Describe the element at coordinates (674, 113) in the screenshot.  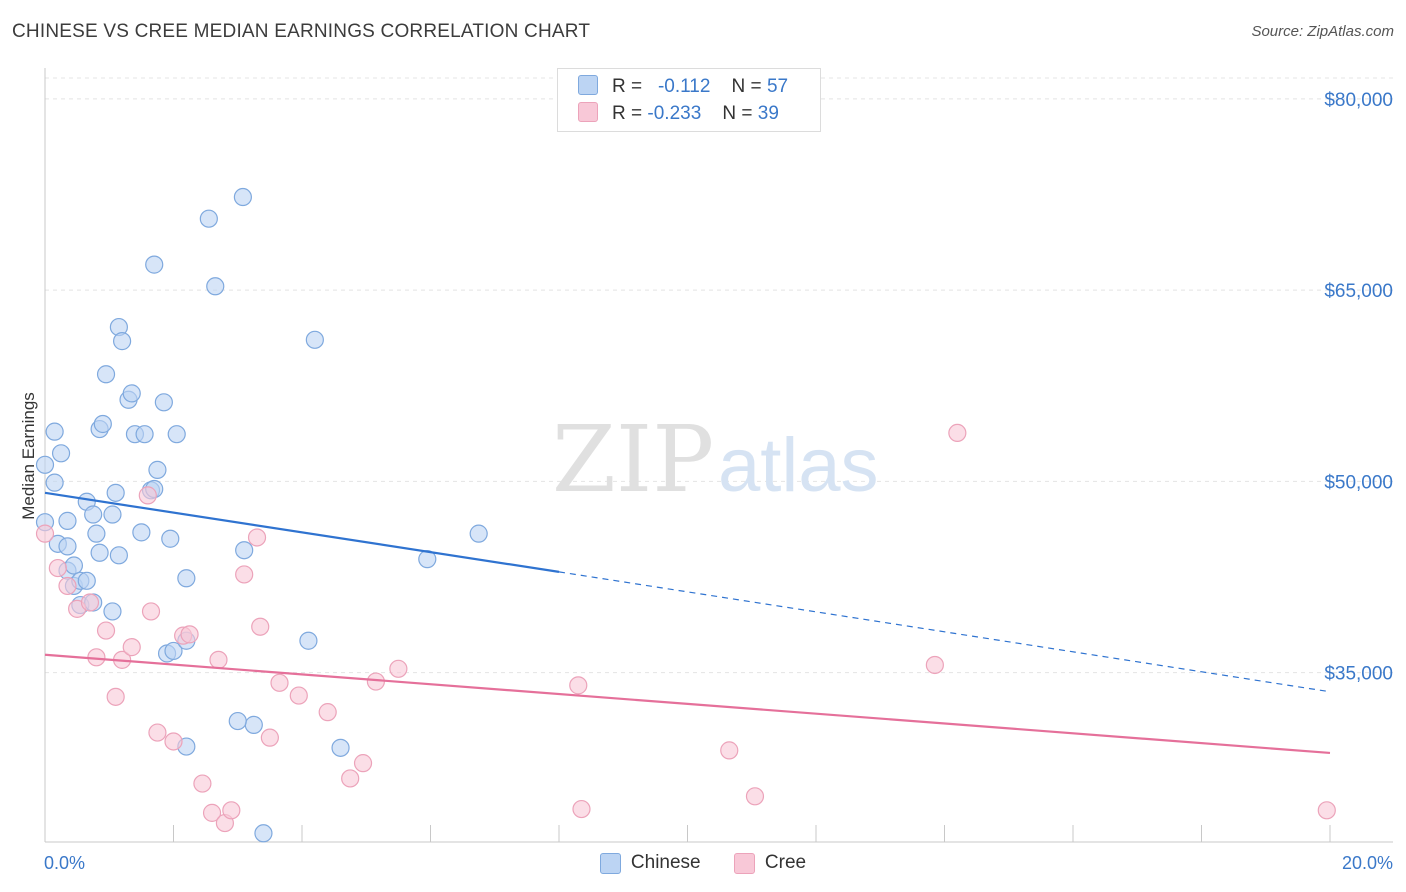
I see `legend-r-value: -0.233` at that location.